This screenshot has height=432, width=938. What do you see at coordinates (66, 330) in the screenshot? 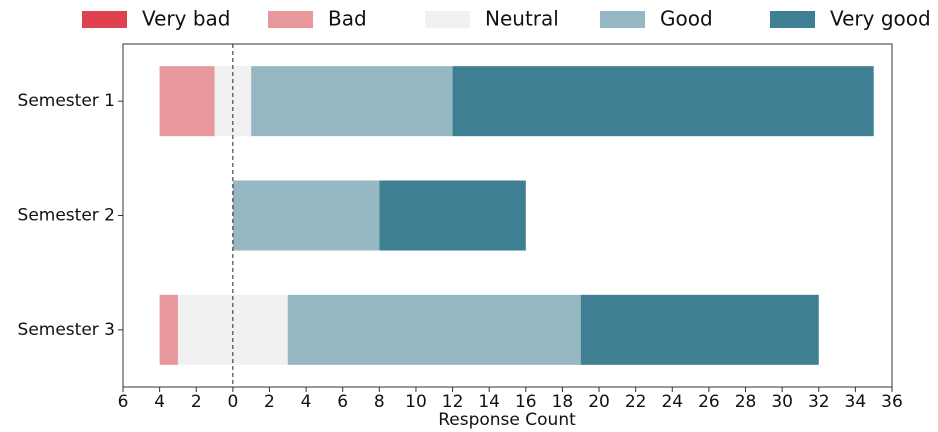
I see `y-tick-label: Semester 3` at bounding box center [66, 330].